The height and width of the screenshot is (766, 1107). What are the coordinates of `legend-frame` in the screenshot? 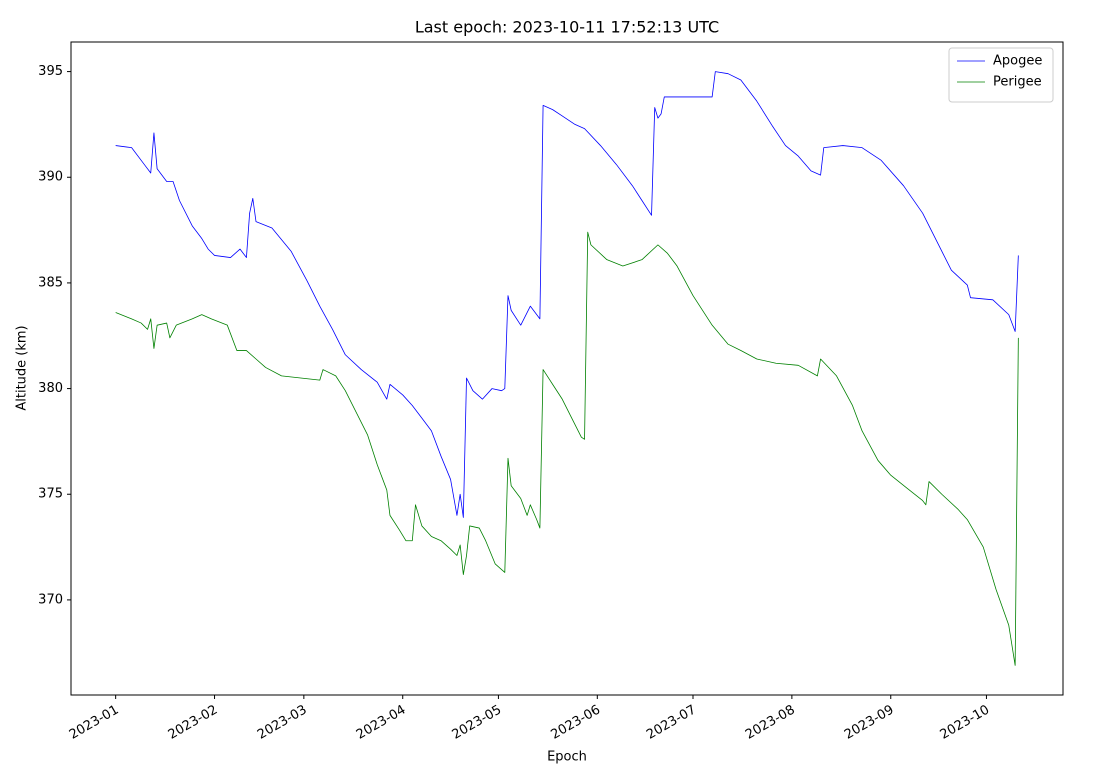 It's located at (1001, 75).